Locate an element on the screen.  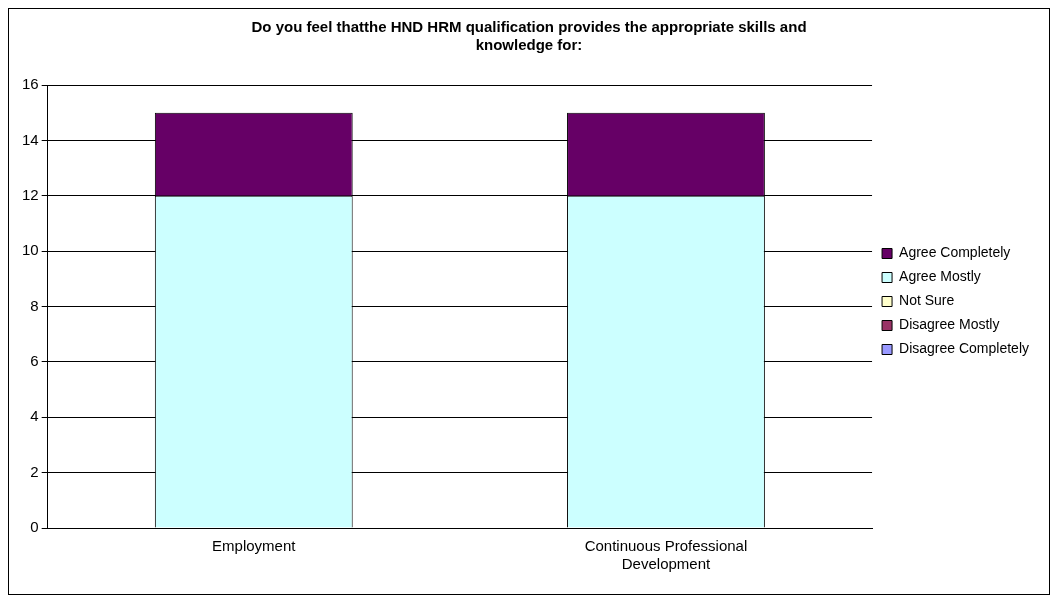
x-tick-label: Continuous Professional Development is located at coordinates (666, 555).